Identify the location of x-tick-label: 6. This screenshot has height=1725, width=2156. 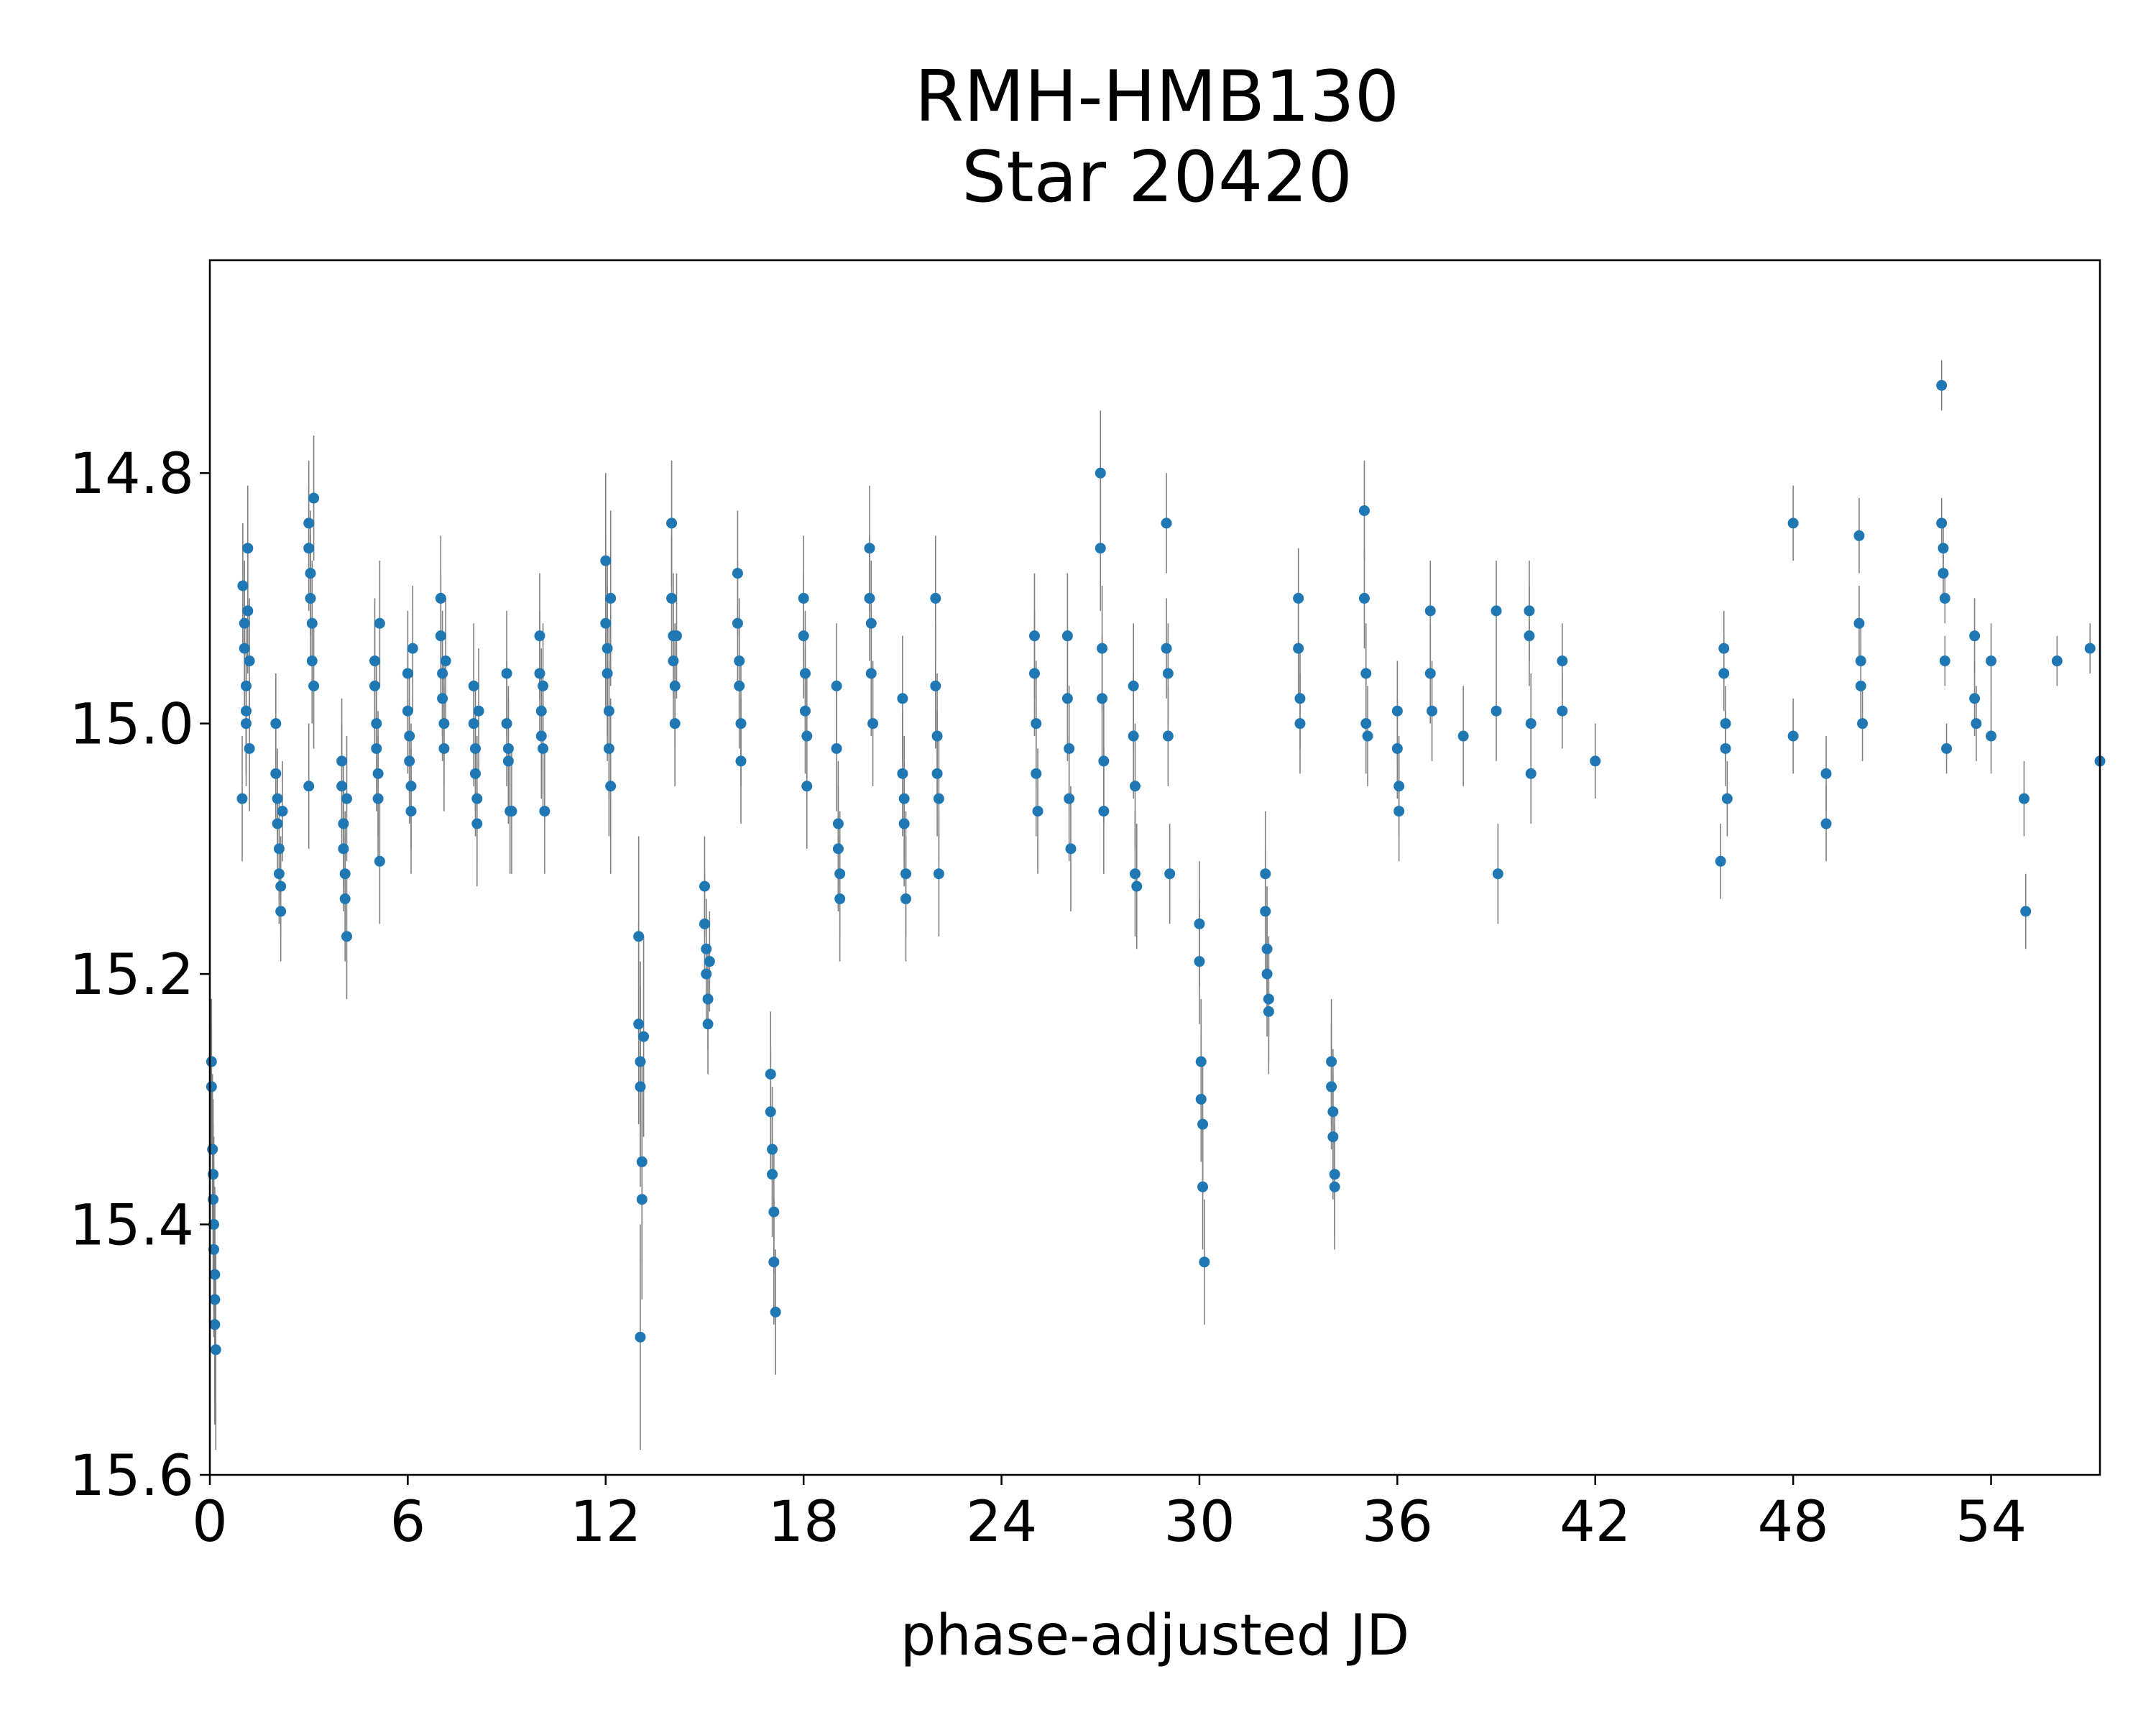
(408, 1522).